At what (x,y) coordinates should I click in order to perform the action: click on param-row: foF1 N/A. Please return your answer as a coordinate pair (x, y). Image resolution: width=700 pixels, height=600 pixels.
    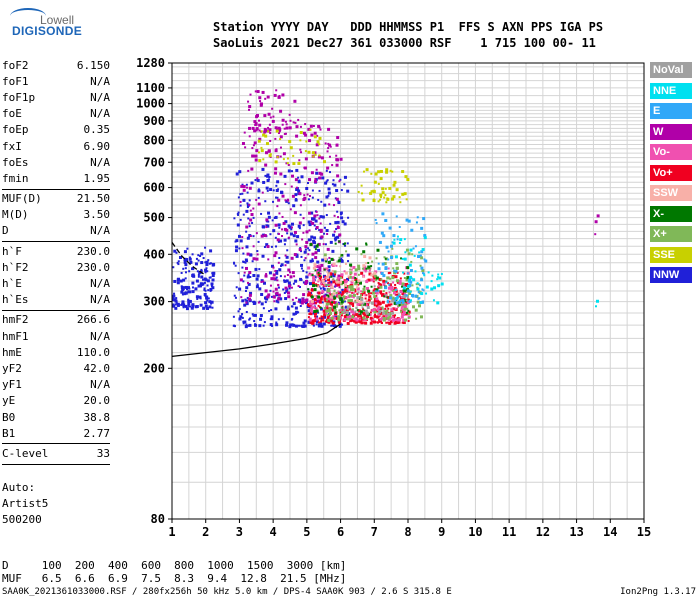
    Looking at the image, I should click on (56, 81).